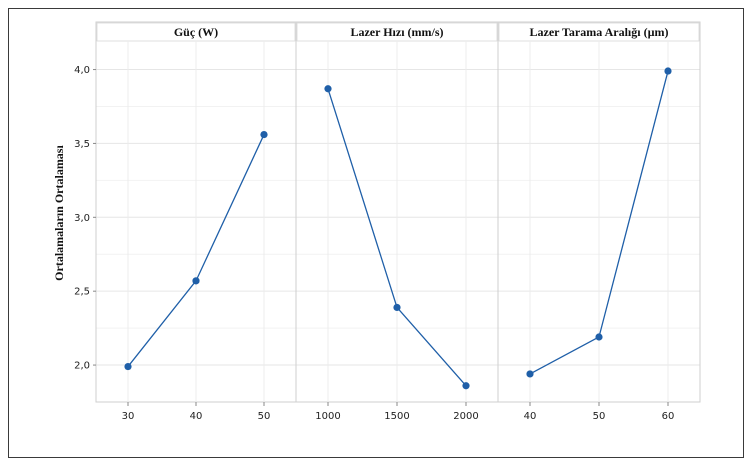  Describe the element at coordinates (668, 416) in the screenshot. I see `x-tick-label: 60` at that location.